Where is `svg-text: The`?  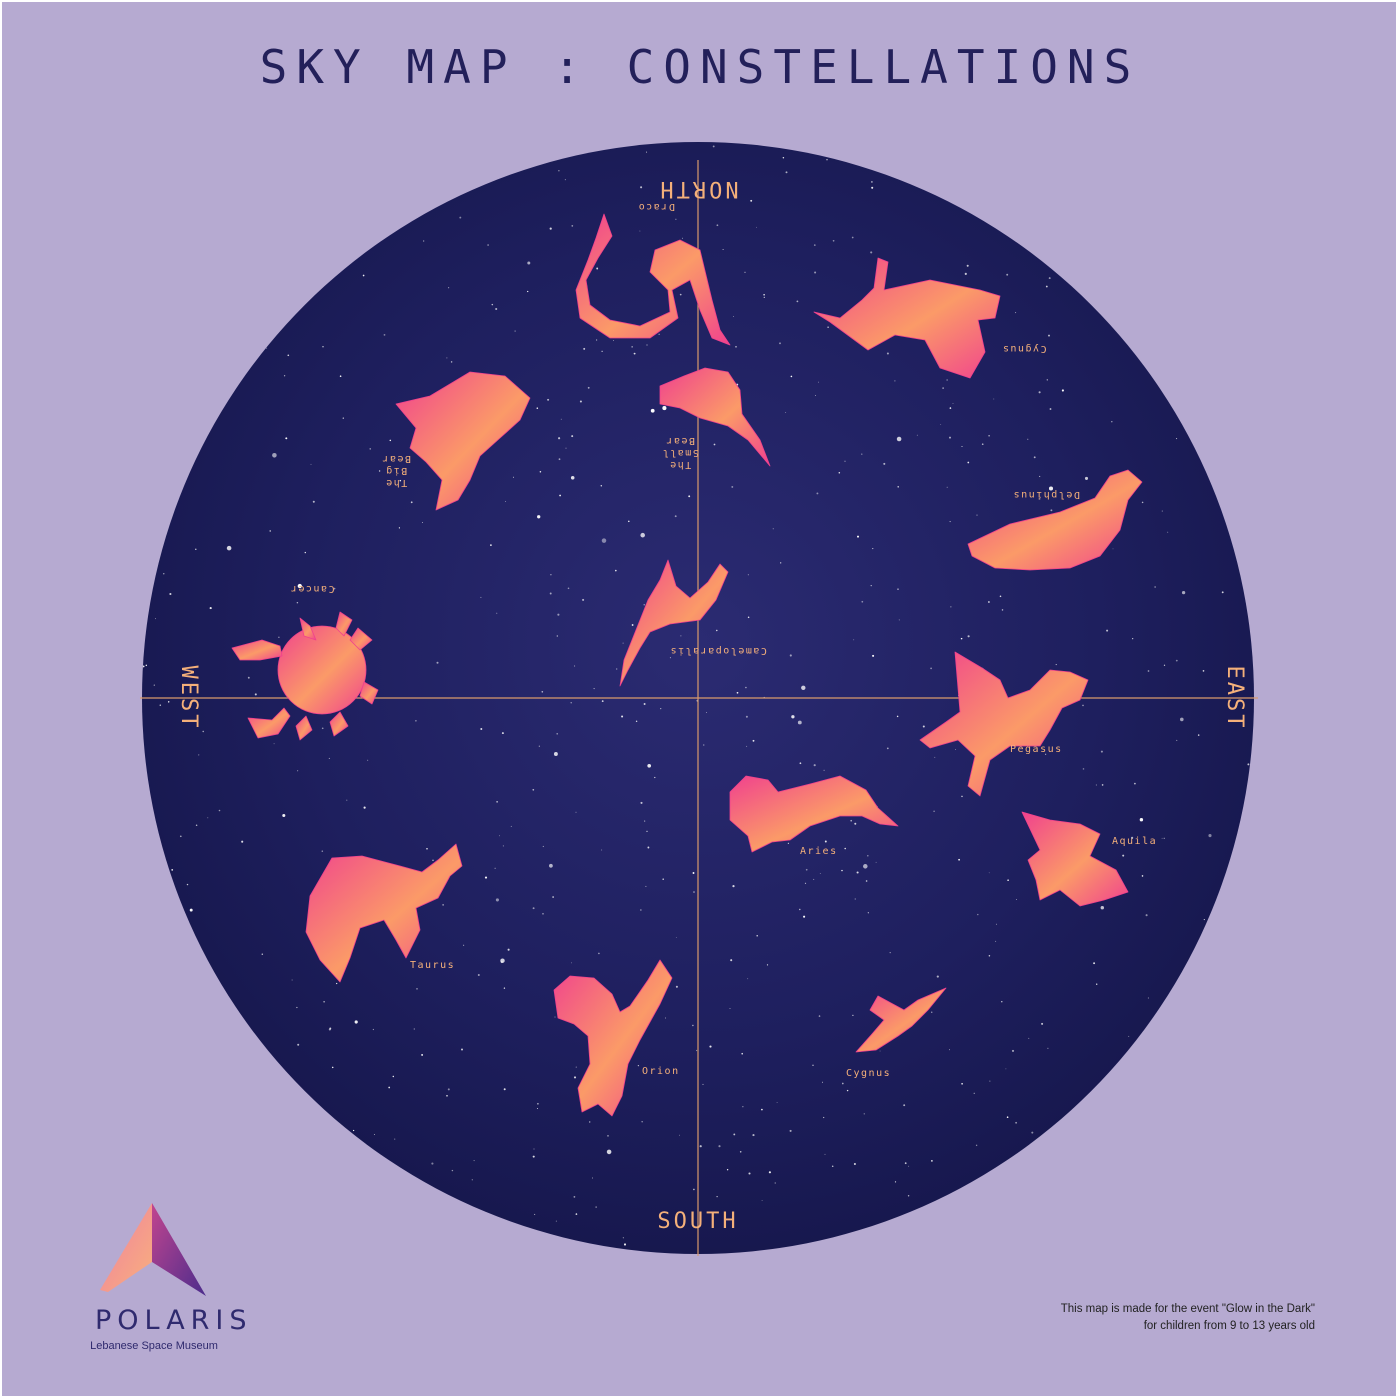
svg-text: The is located at coordinates (396, 482).